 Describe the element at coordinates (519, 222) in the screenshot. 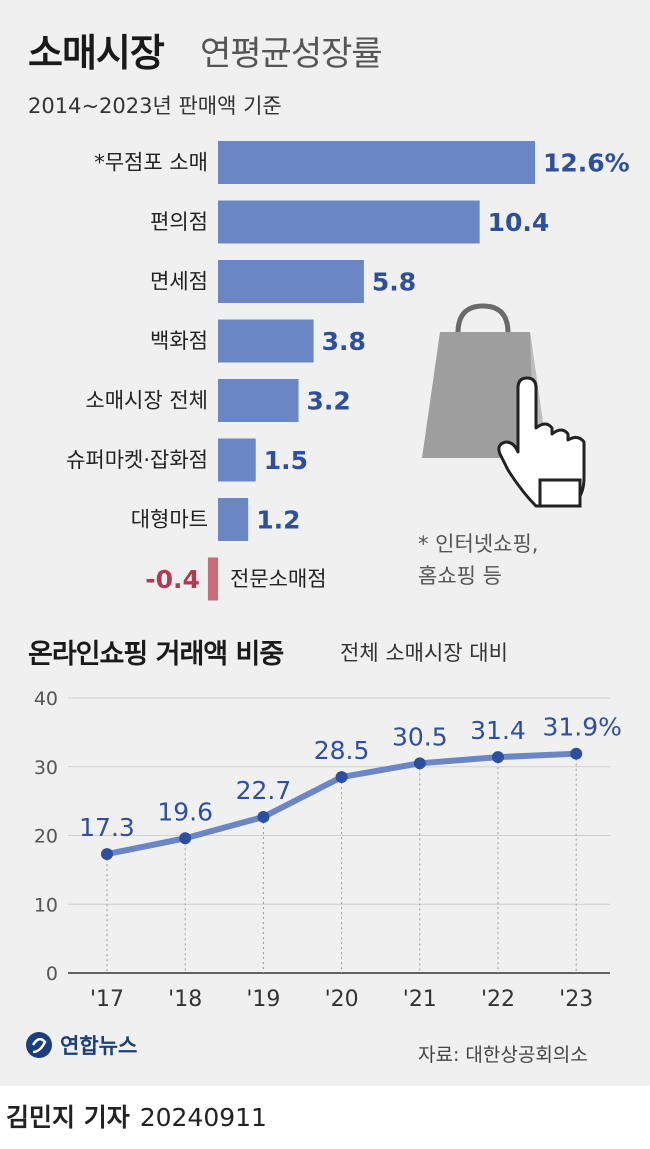

I see `value-label: 10.4` at that location.